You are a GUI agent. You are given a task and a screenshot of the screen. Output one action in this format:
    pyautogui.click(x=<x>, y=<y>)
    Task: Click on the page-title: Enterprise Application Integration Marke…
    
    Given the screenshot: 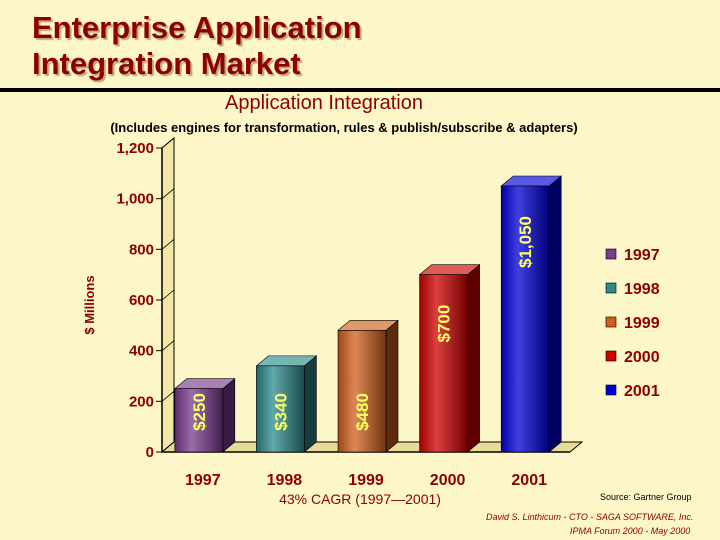 What is the action you would take?
    pyautogui.click(x=197, y=46)
    